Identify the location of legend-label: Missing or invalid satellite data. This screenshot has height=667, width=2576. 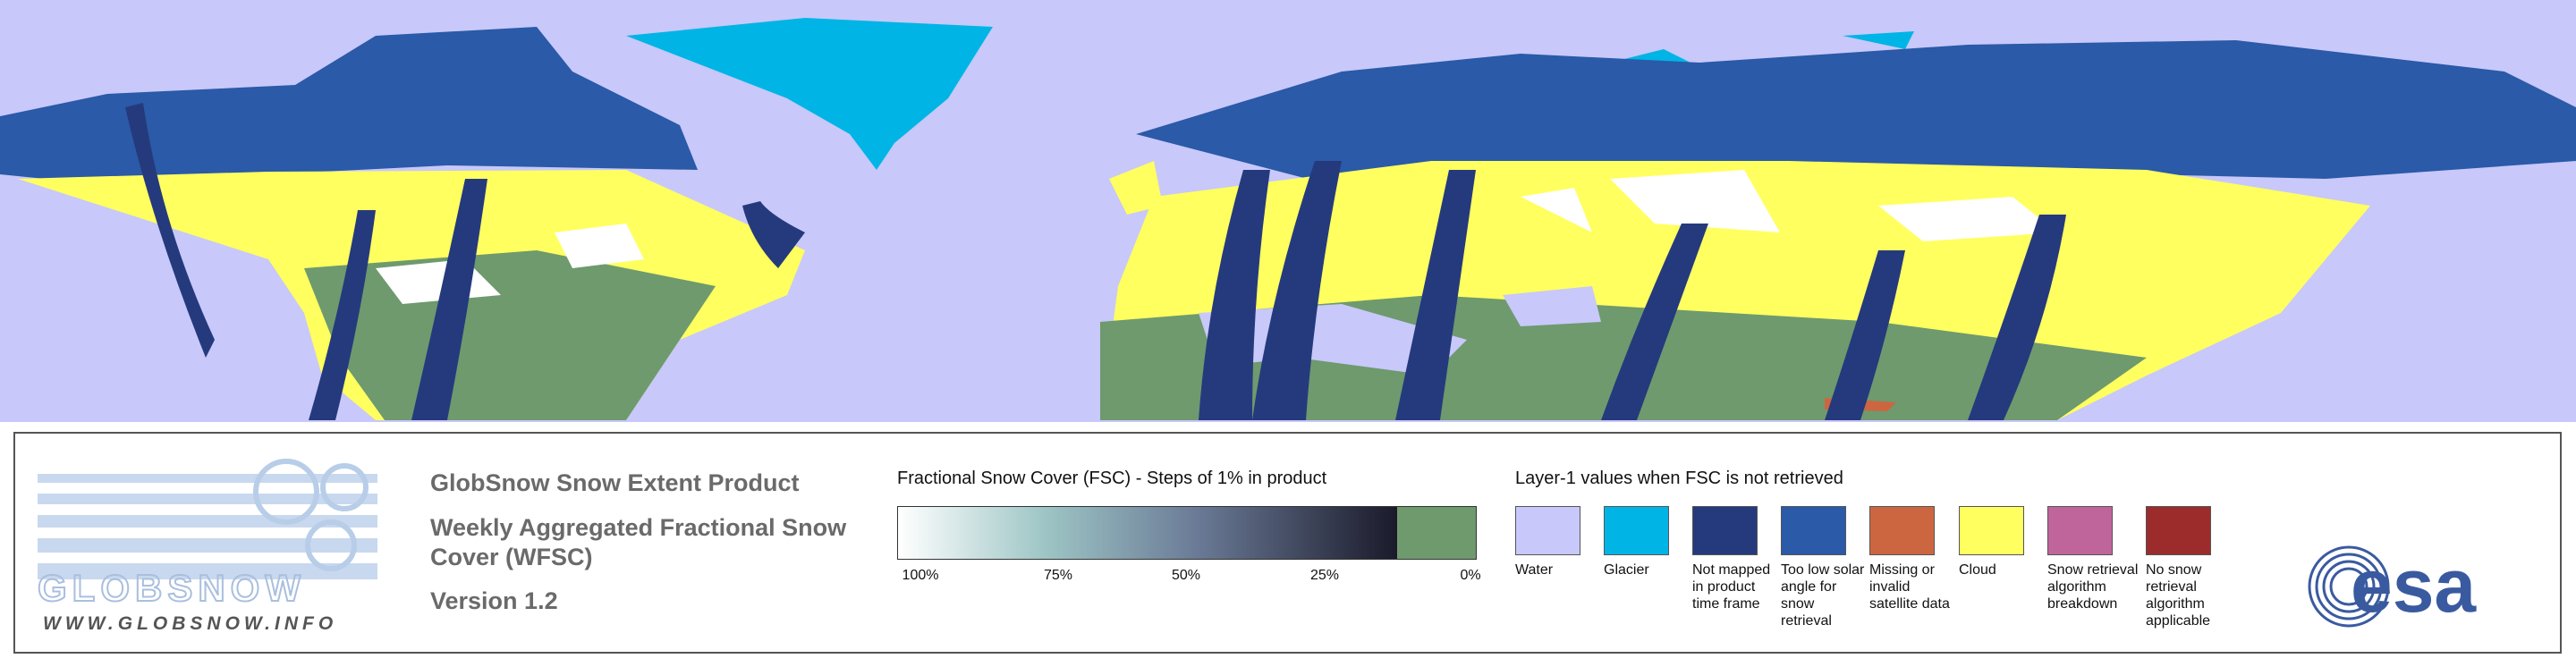
(1909, 587).